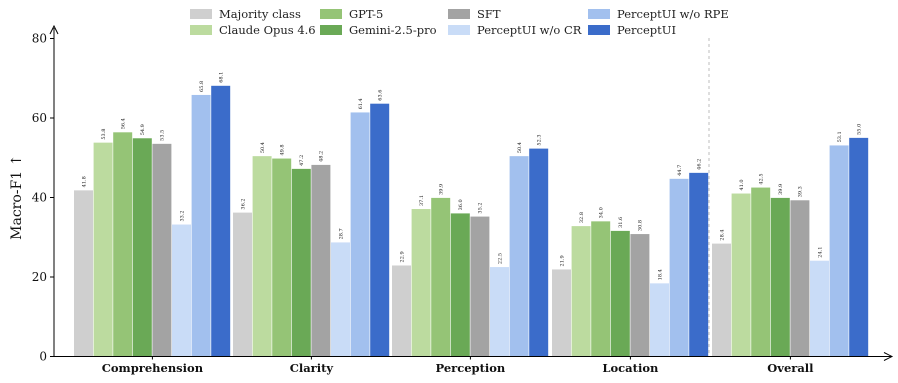  Describe the element at coordinates (800, 278) in the screenshot. I see `bar-sft-overall` at that location.